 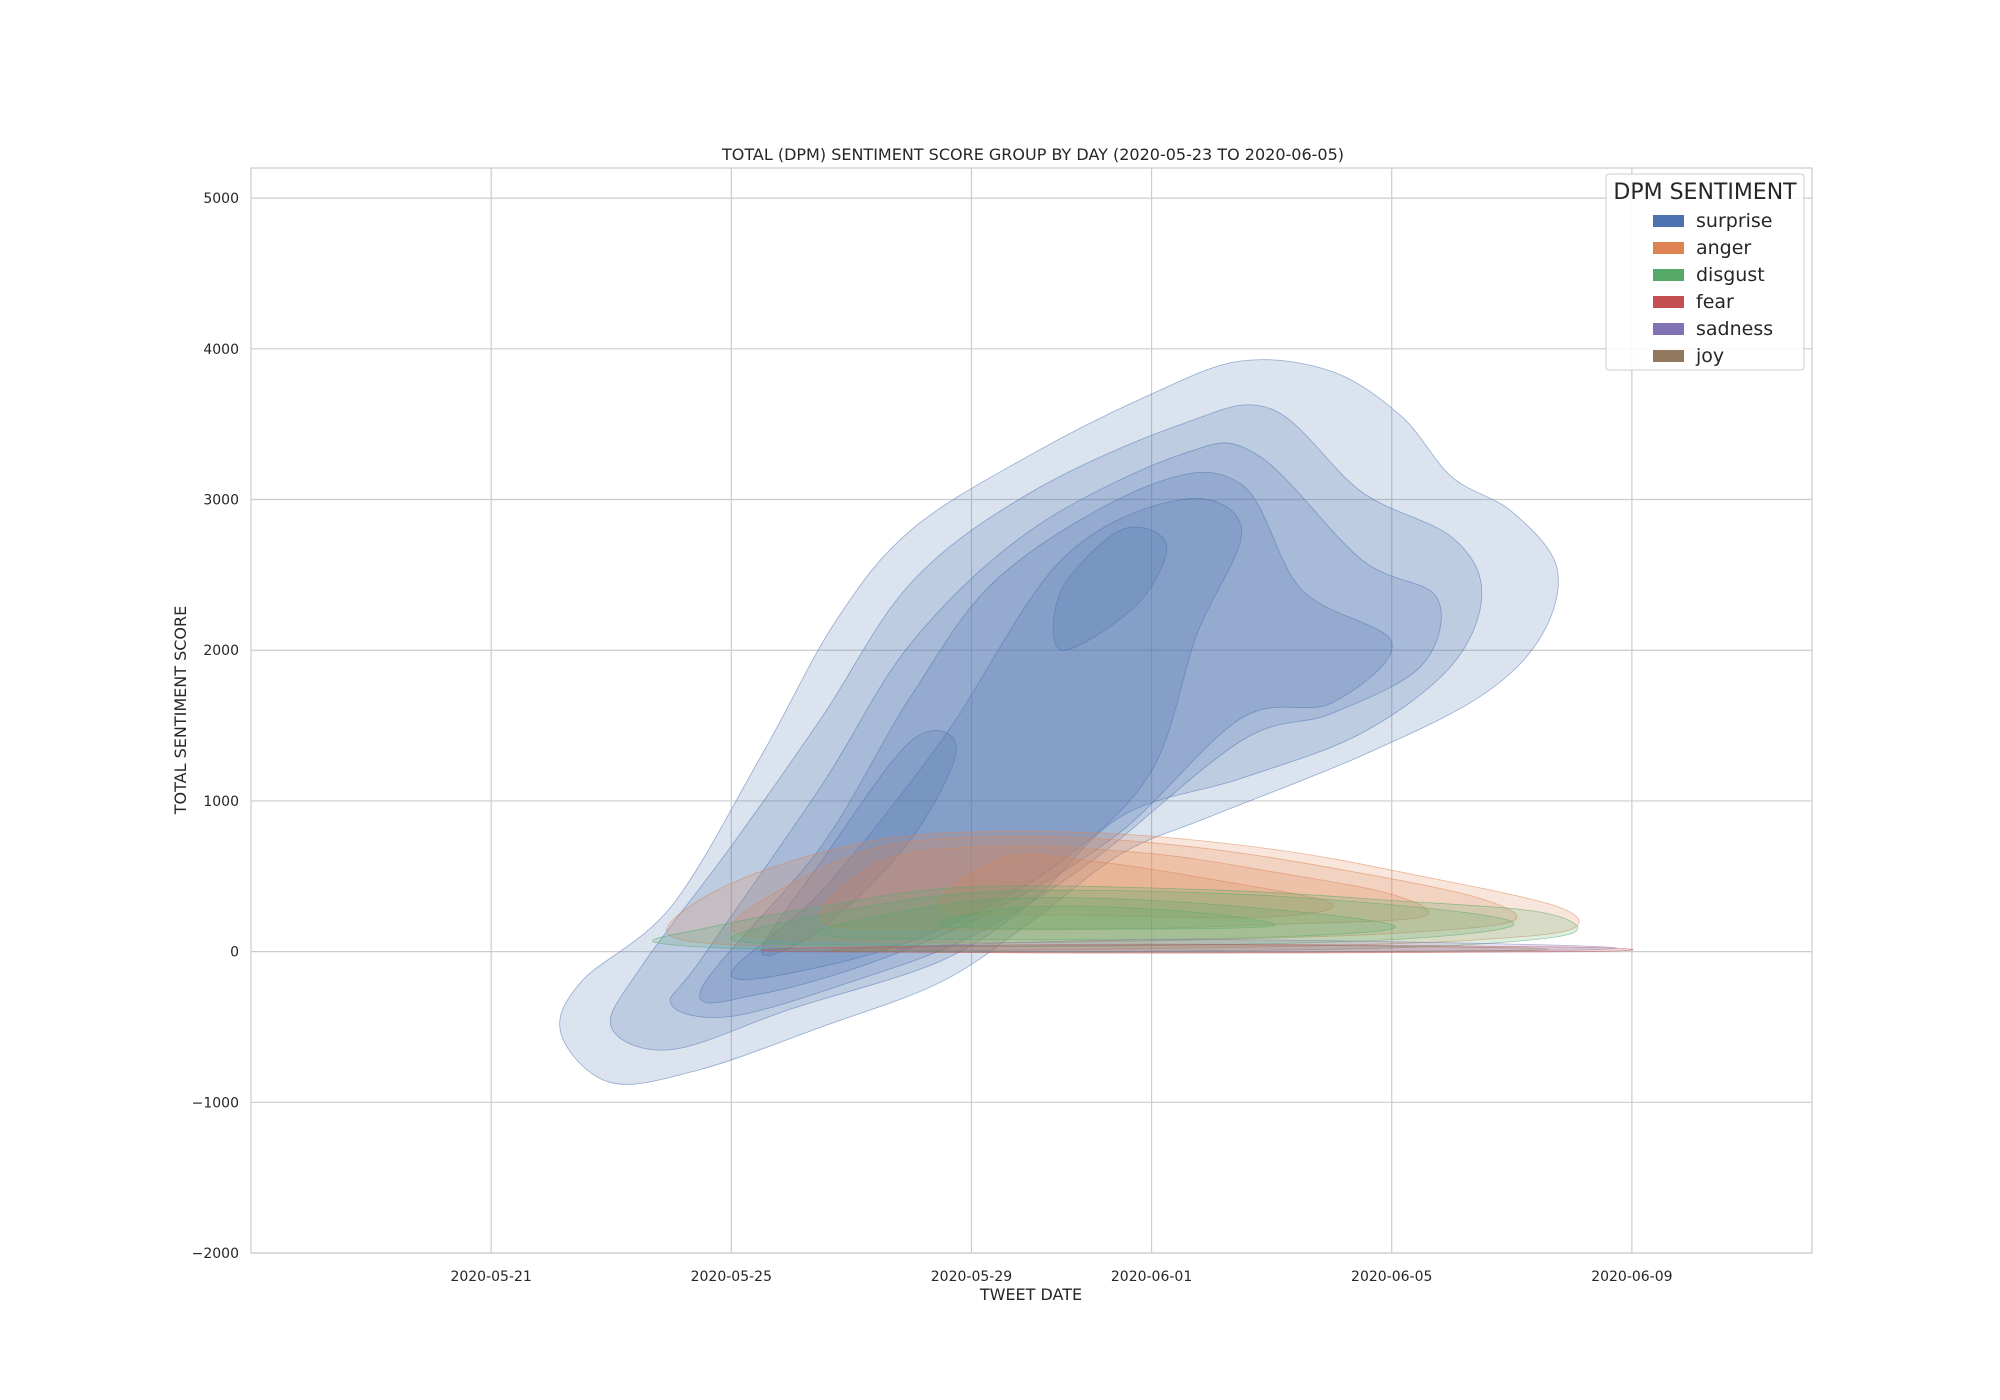 I want to click on legend-swatch-sadness, so click(x=1668, y=329).